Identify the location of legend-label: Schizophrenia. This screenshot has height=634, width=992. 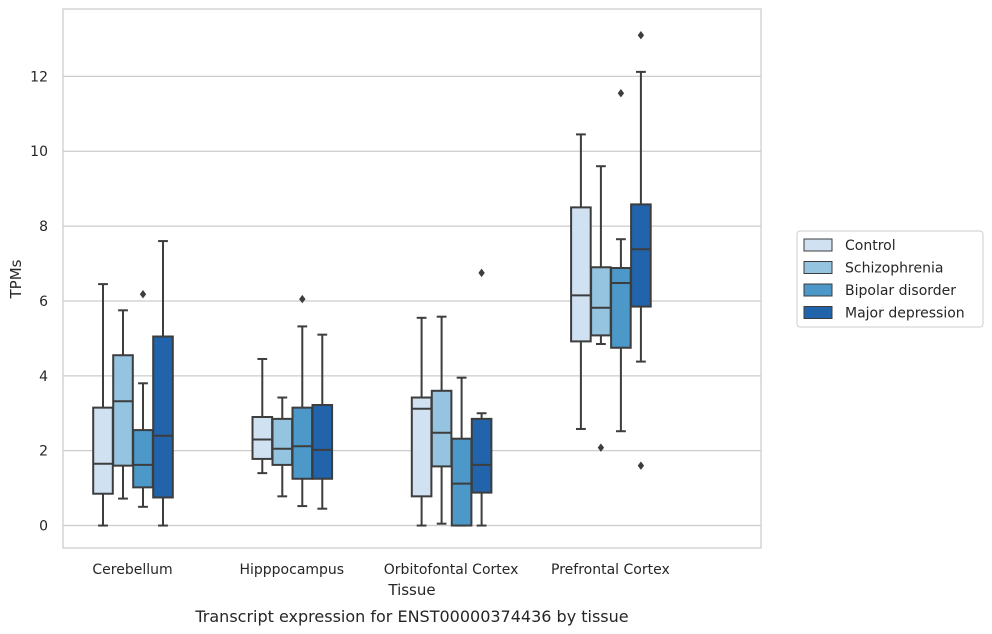
(894, 269).